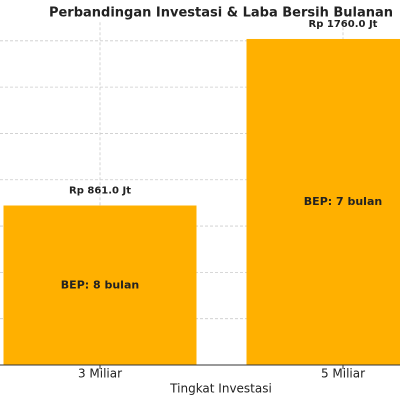 The height and width of the screenshot is (400, 400). I want to click on bep-label: BEP: 8 bulan, so click(100, 284).